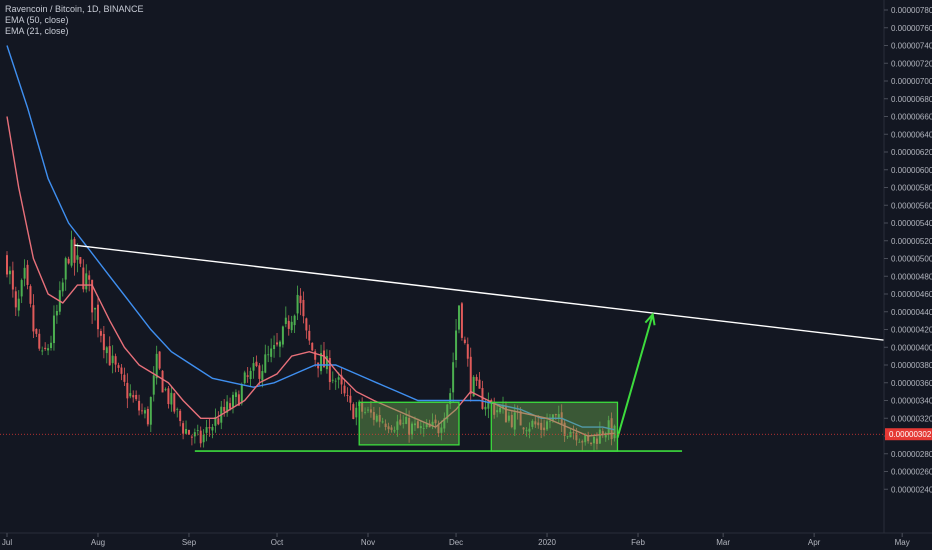 This screenshot has width=932, height=550. I want to click on y-tick-label: 0.00000720, so click(911, 63).